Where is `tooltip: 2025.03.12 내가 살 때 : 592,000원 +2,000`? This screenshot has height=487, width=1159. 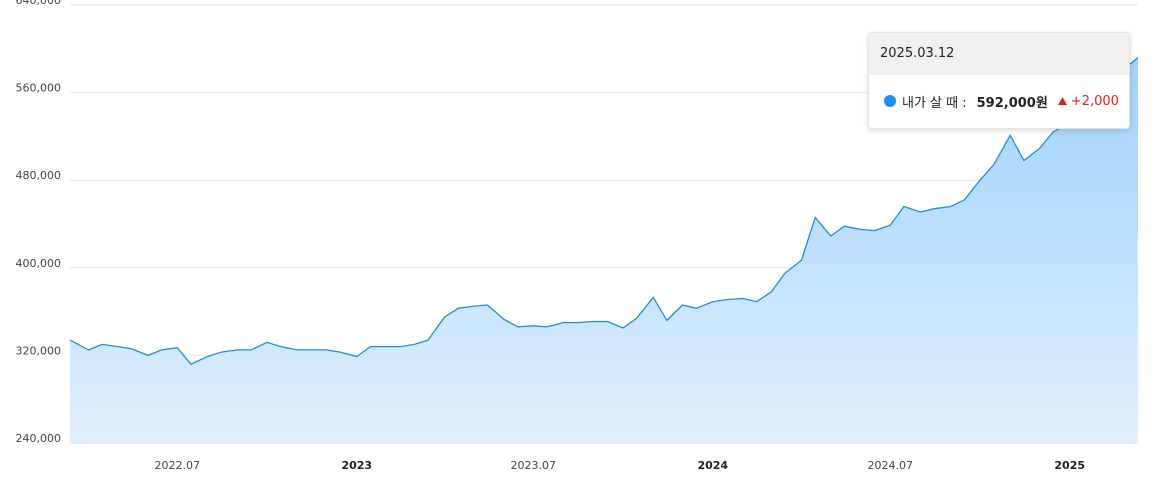 tooltip: 2025.03.12 내가 살 때 : 592,000원 +2,000 is located at coordinates (999, 80).